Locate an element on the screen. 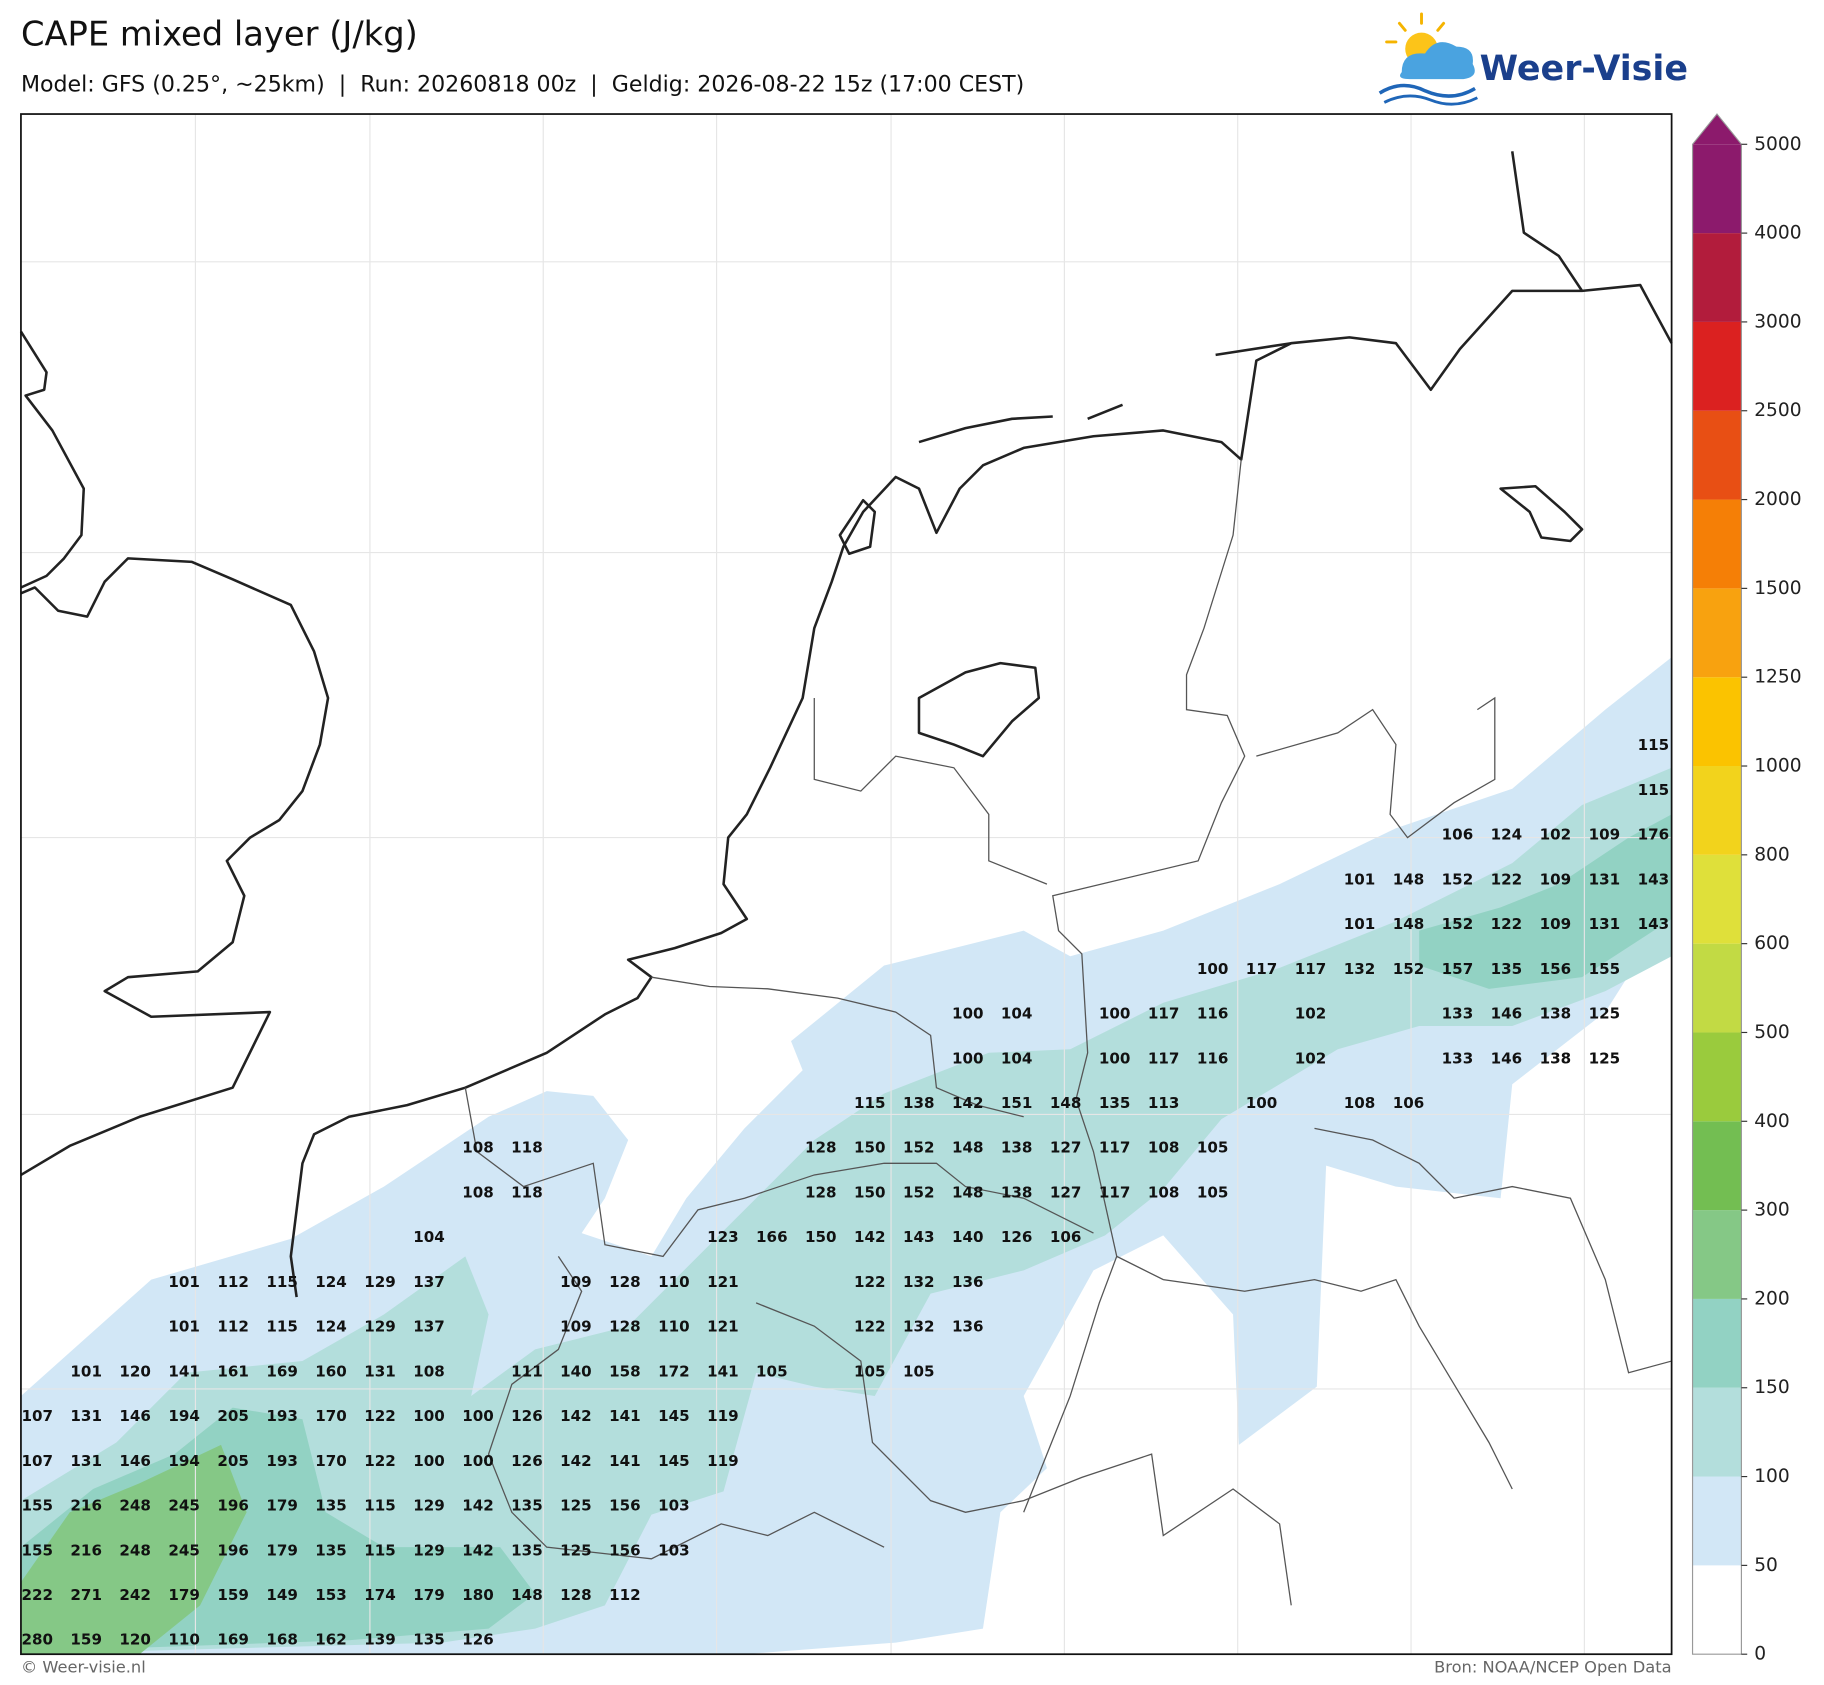 The width and height of the screenshot is (1824, 1685). grid-value: 169 is located at coordinates (282, 1371).